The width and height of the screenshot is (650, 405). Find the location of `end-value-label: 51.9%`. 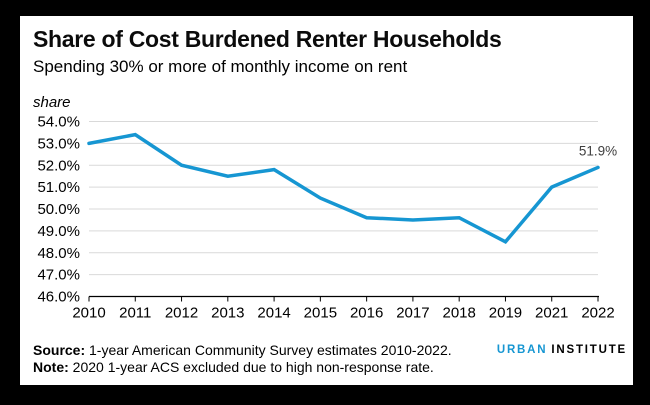

end-value-label: 51.9% is located at coordinates (598, 150).